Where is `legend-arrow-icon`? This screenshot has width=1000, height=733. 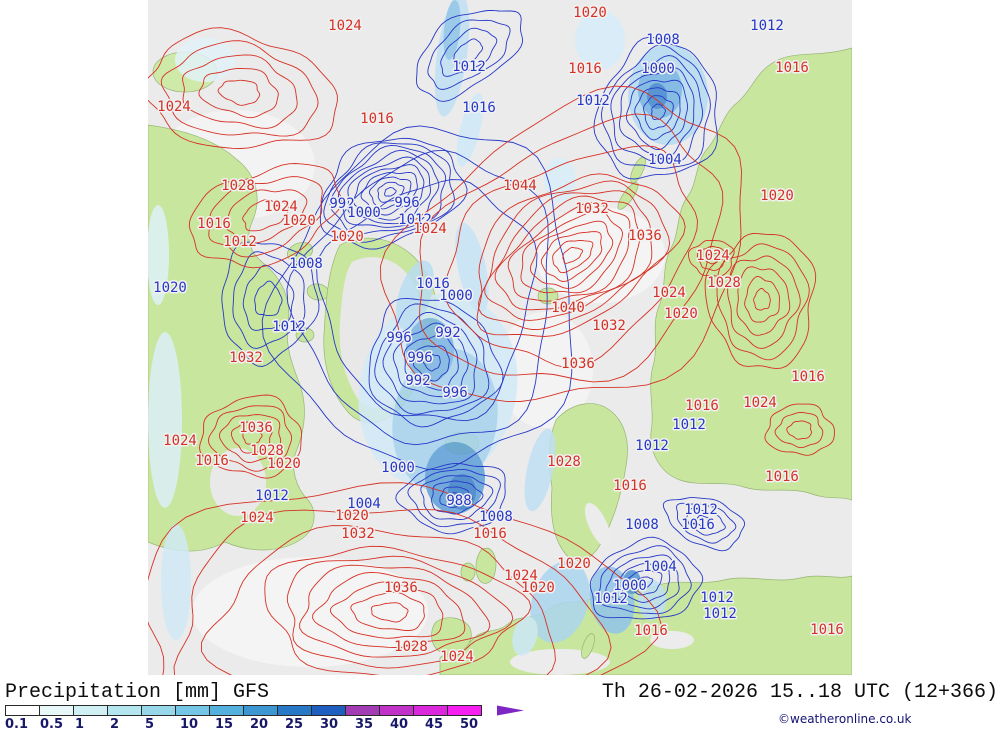
legend-arrow-icon is located at coordinates (510, 710).